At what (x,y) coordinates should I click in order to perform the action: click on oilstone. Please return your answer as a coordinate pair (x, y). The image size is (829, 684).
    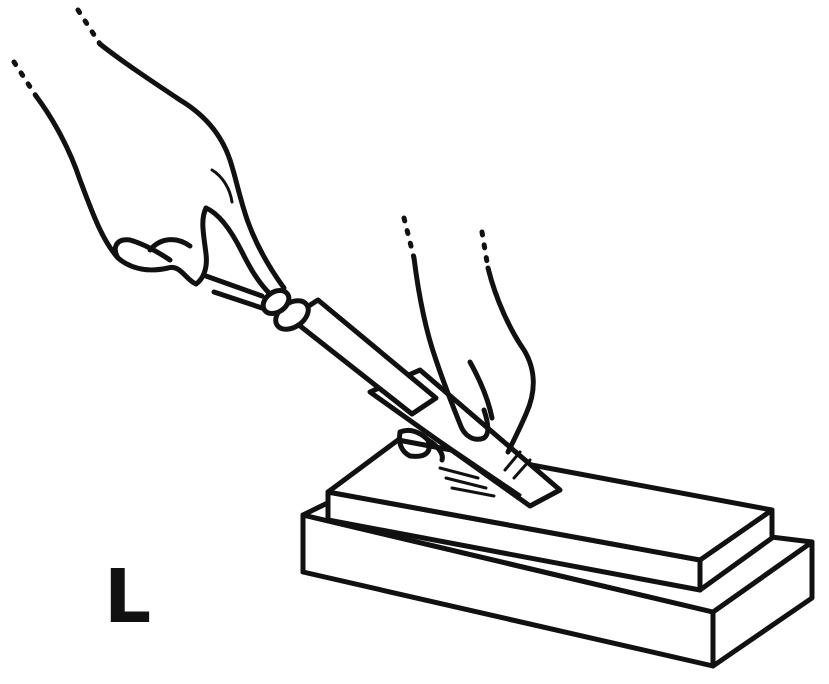
    Looking at the image, I should click on (550, 515).